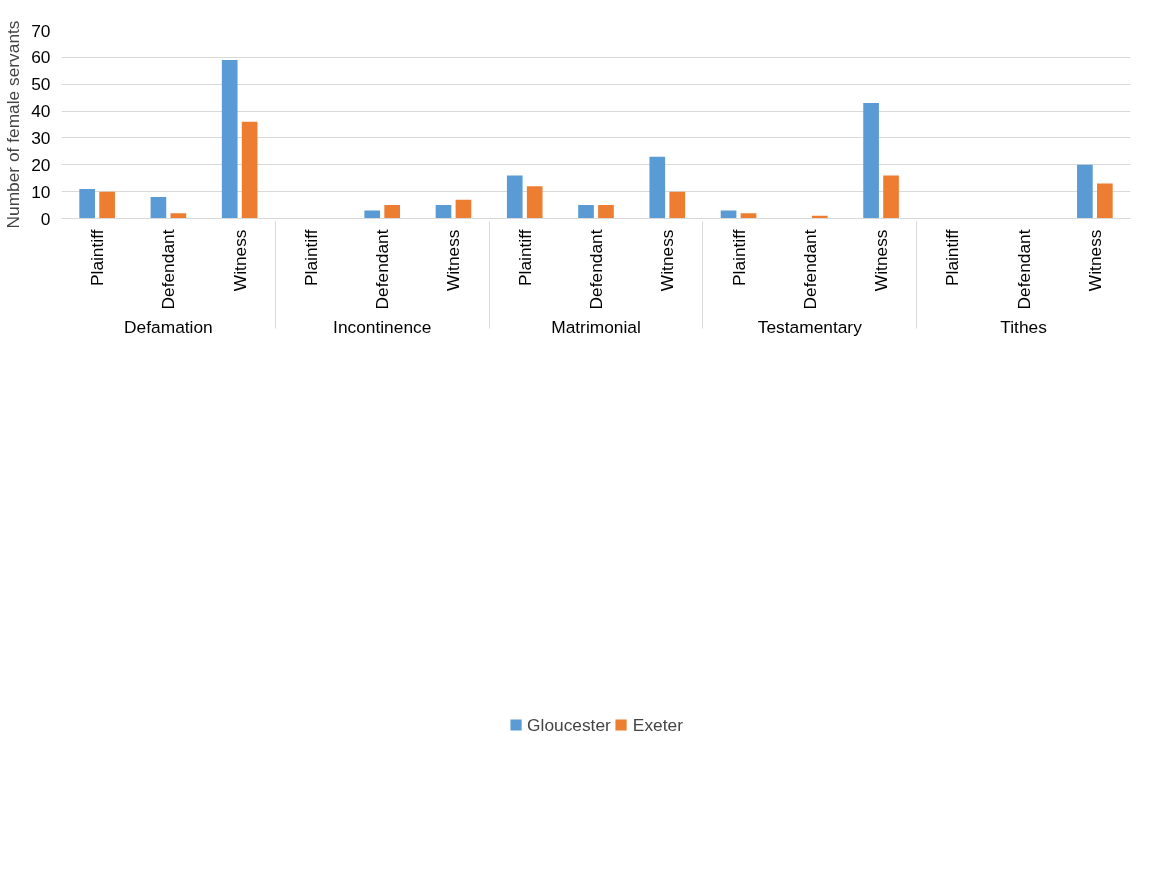  Describe the element at coordinates (41, 84) in the screenshot. I see `y-tick-label: 50` at that location.